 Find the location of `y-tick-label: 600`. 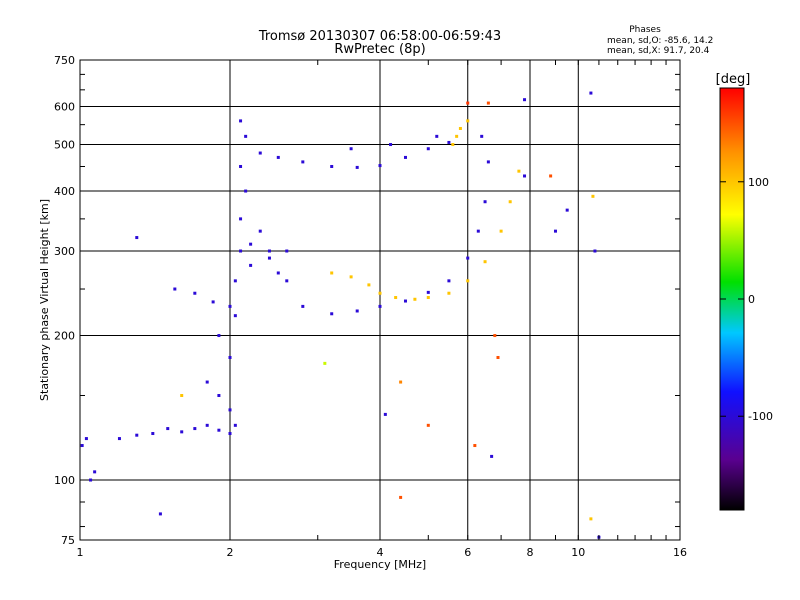

y-tick-label: 600 is located at coordinates (64, 107).